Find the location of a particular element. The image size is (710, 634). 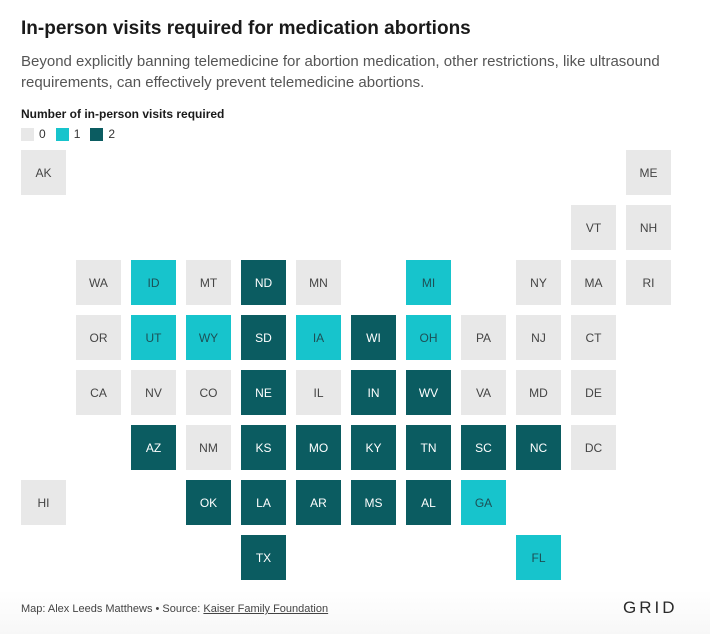

state-tile-wv: WV is located at coordinates (428, 392).